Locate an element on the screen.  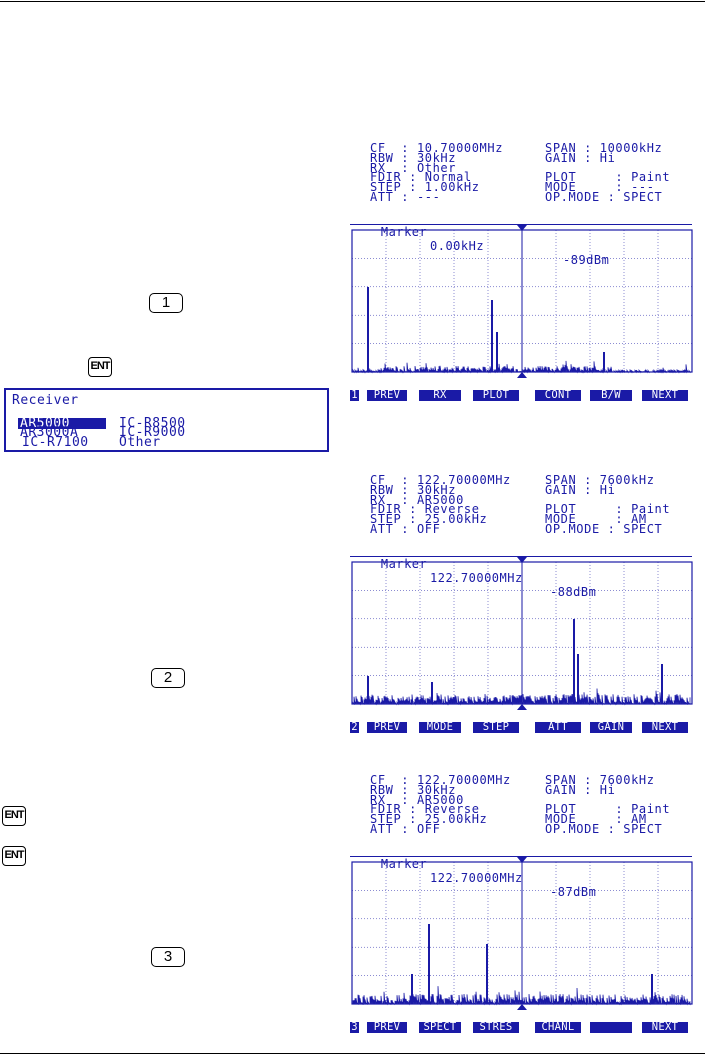
top-rule is located at coordinates (352, 1).